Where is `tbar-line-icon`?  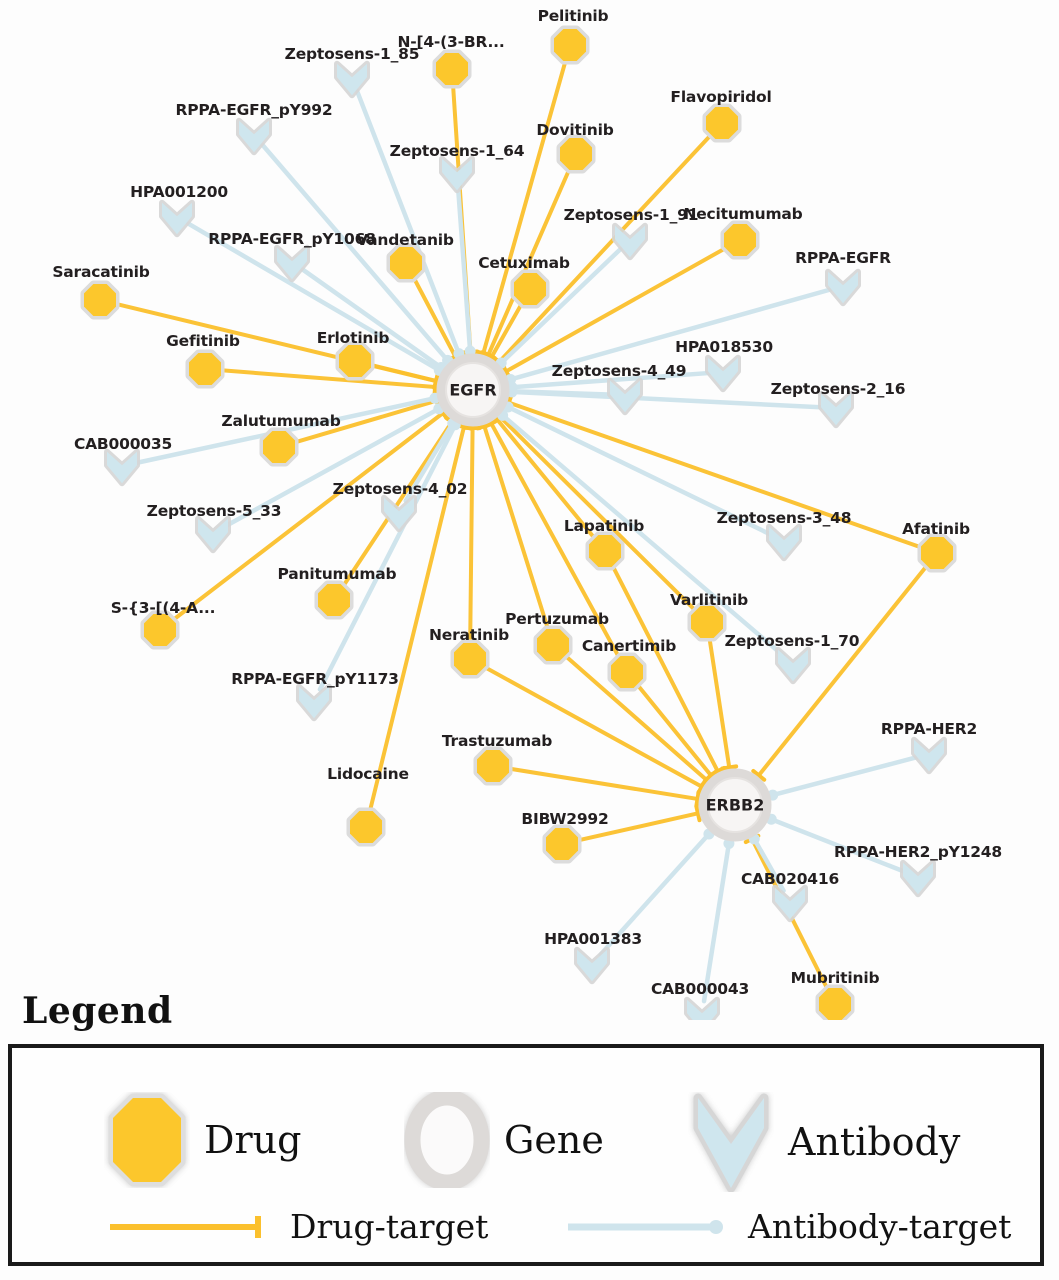
tbar-line-icon is located at coordinates (185, 1226).